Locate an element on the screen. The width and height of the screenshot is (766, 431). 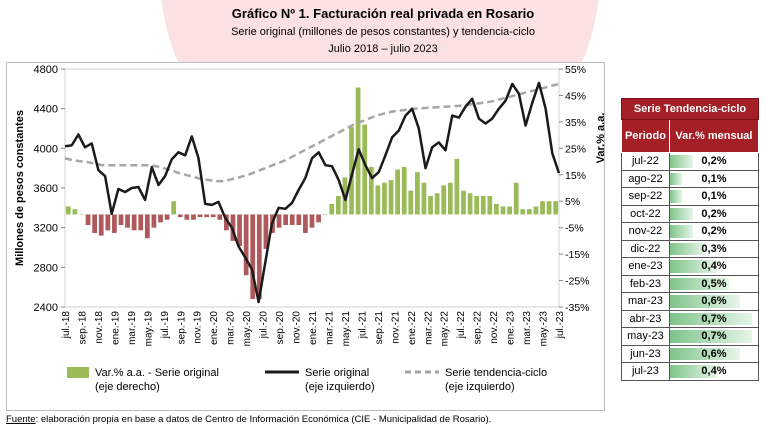
table-row: mar-23 0,6% is located at coordinates (690, 301).